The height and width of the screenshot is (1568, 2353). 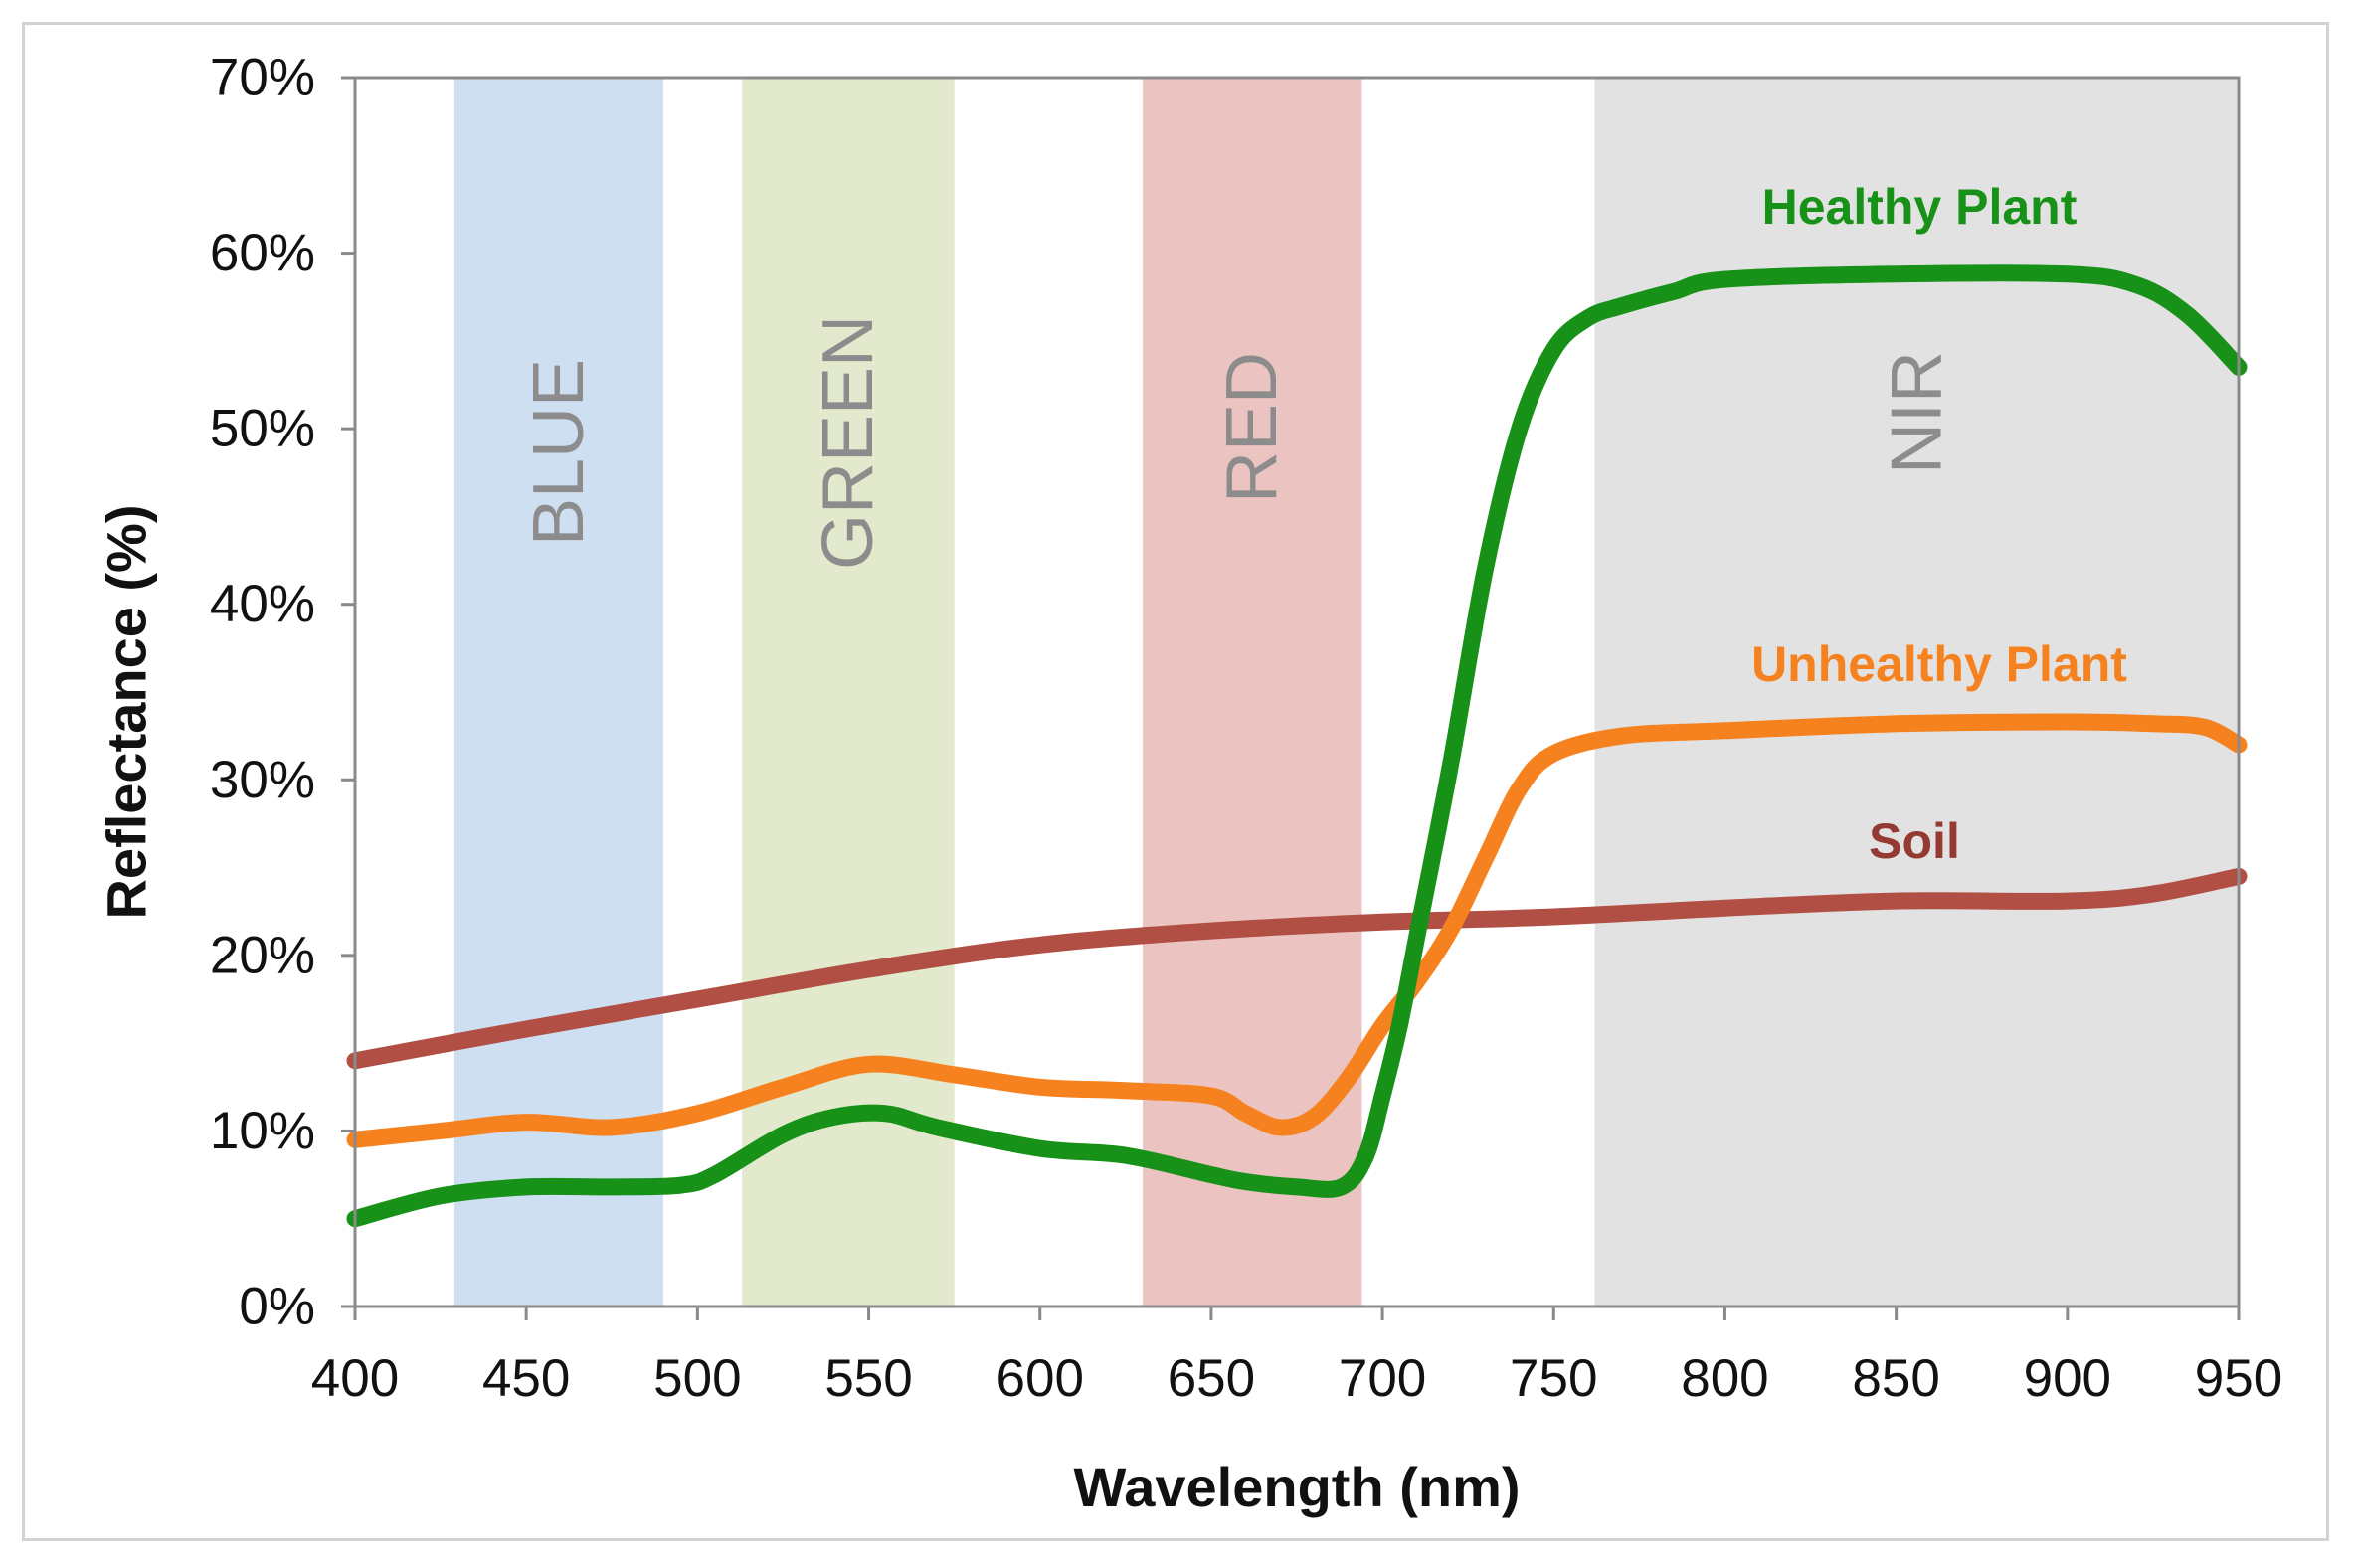 I want to click on series-labels: Healthy Plant Unhealthy Plant Soil, so click(x=1939, y=524).